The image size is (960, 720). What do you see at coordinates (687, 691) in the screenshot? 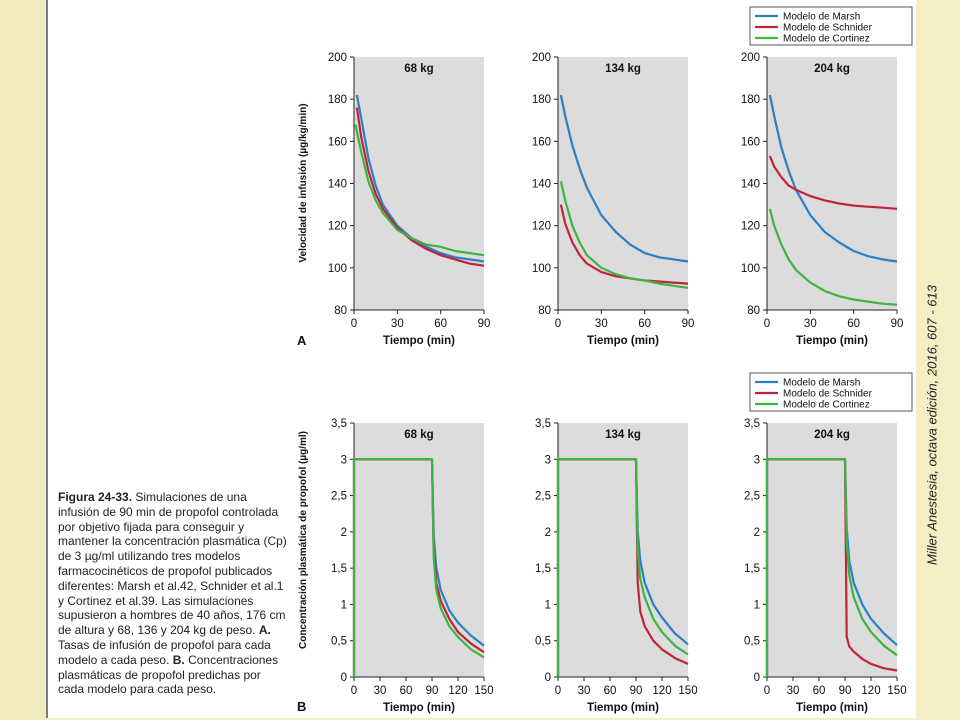
I see `x-tick-label: 150` at bounding box center [687, 691].